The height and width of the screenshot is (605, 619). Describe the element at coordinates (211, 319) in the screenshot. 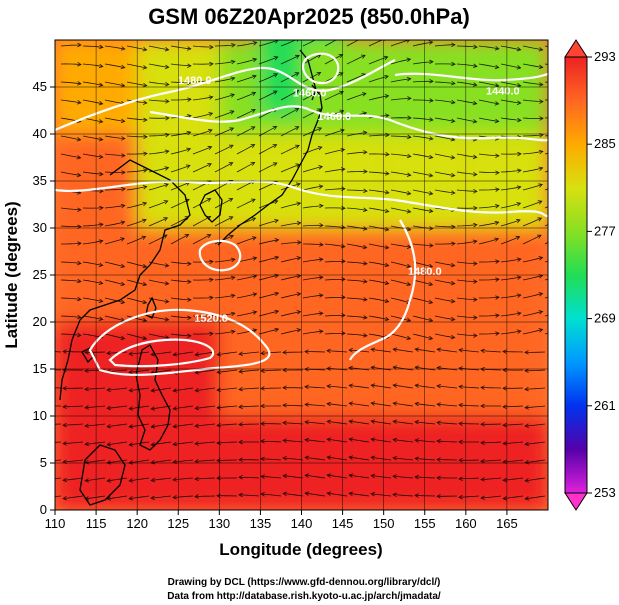

I see `contour-label: 1520.0` at that location.